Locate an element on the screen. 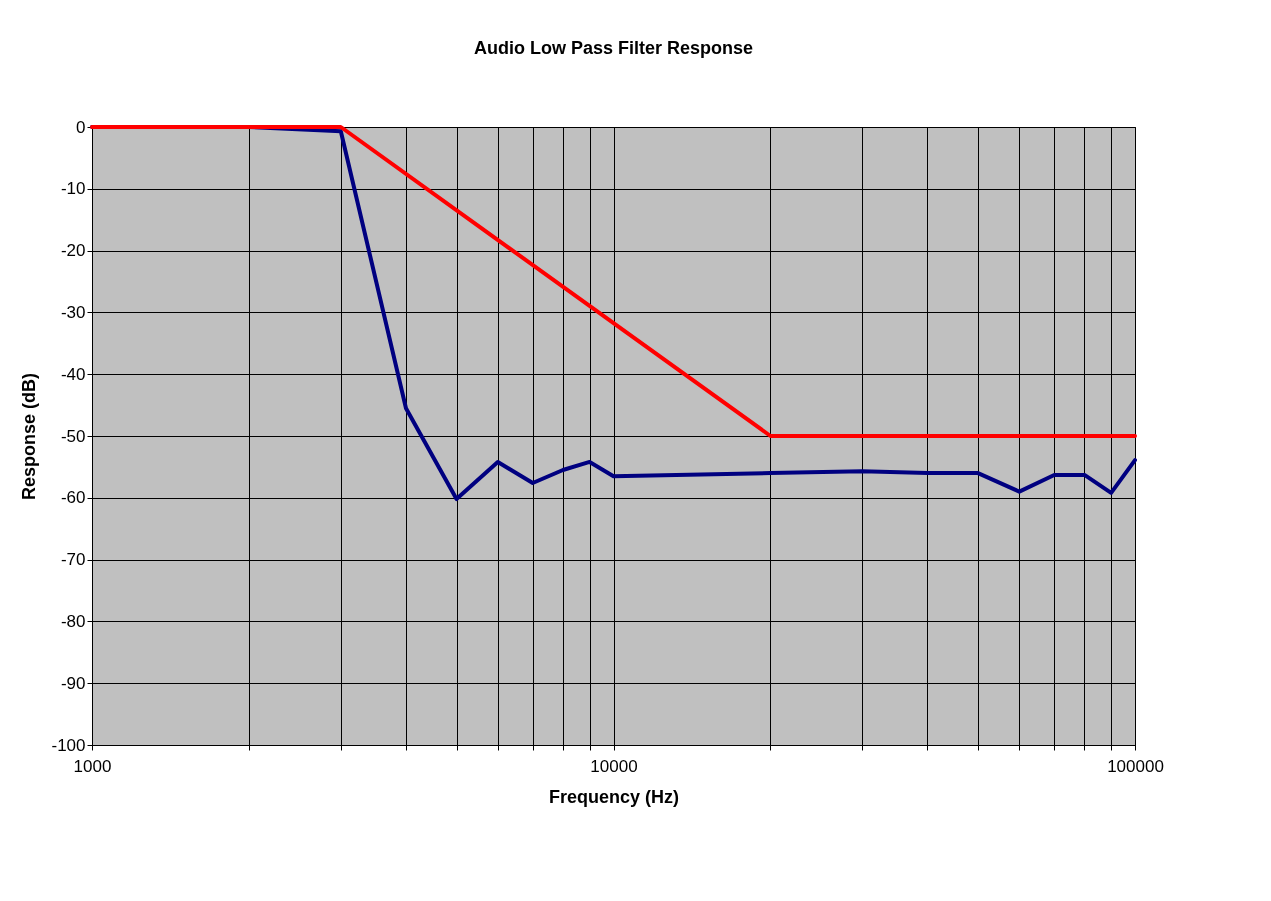 The height and width of the screenshot is (901, 1271). x-tick-label: 10000 is located at coordinates (614, 766).